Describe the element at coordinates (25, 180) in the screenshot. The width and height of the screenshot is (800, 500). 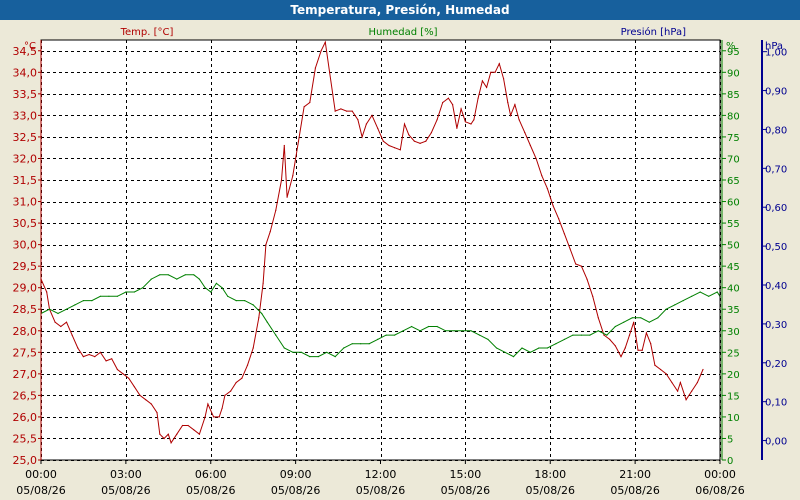
I see `temperature-tick-label: 31,5` at that location.